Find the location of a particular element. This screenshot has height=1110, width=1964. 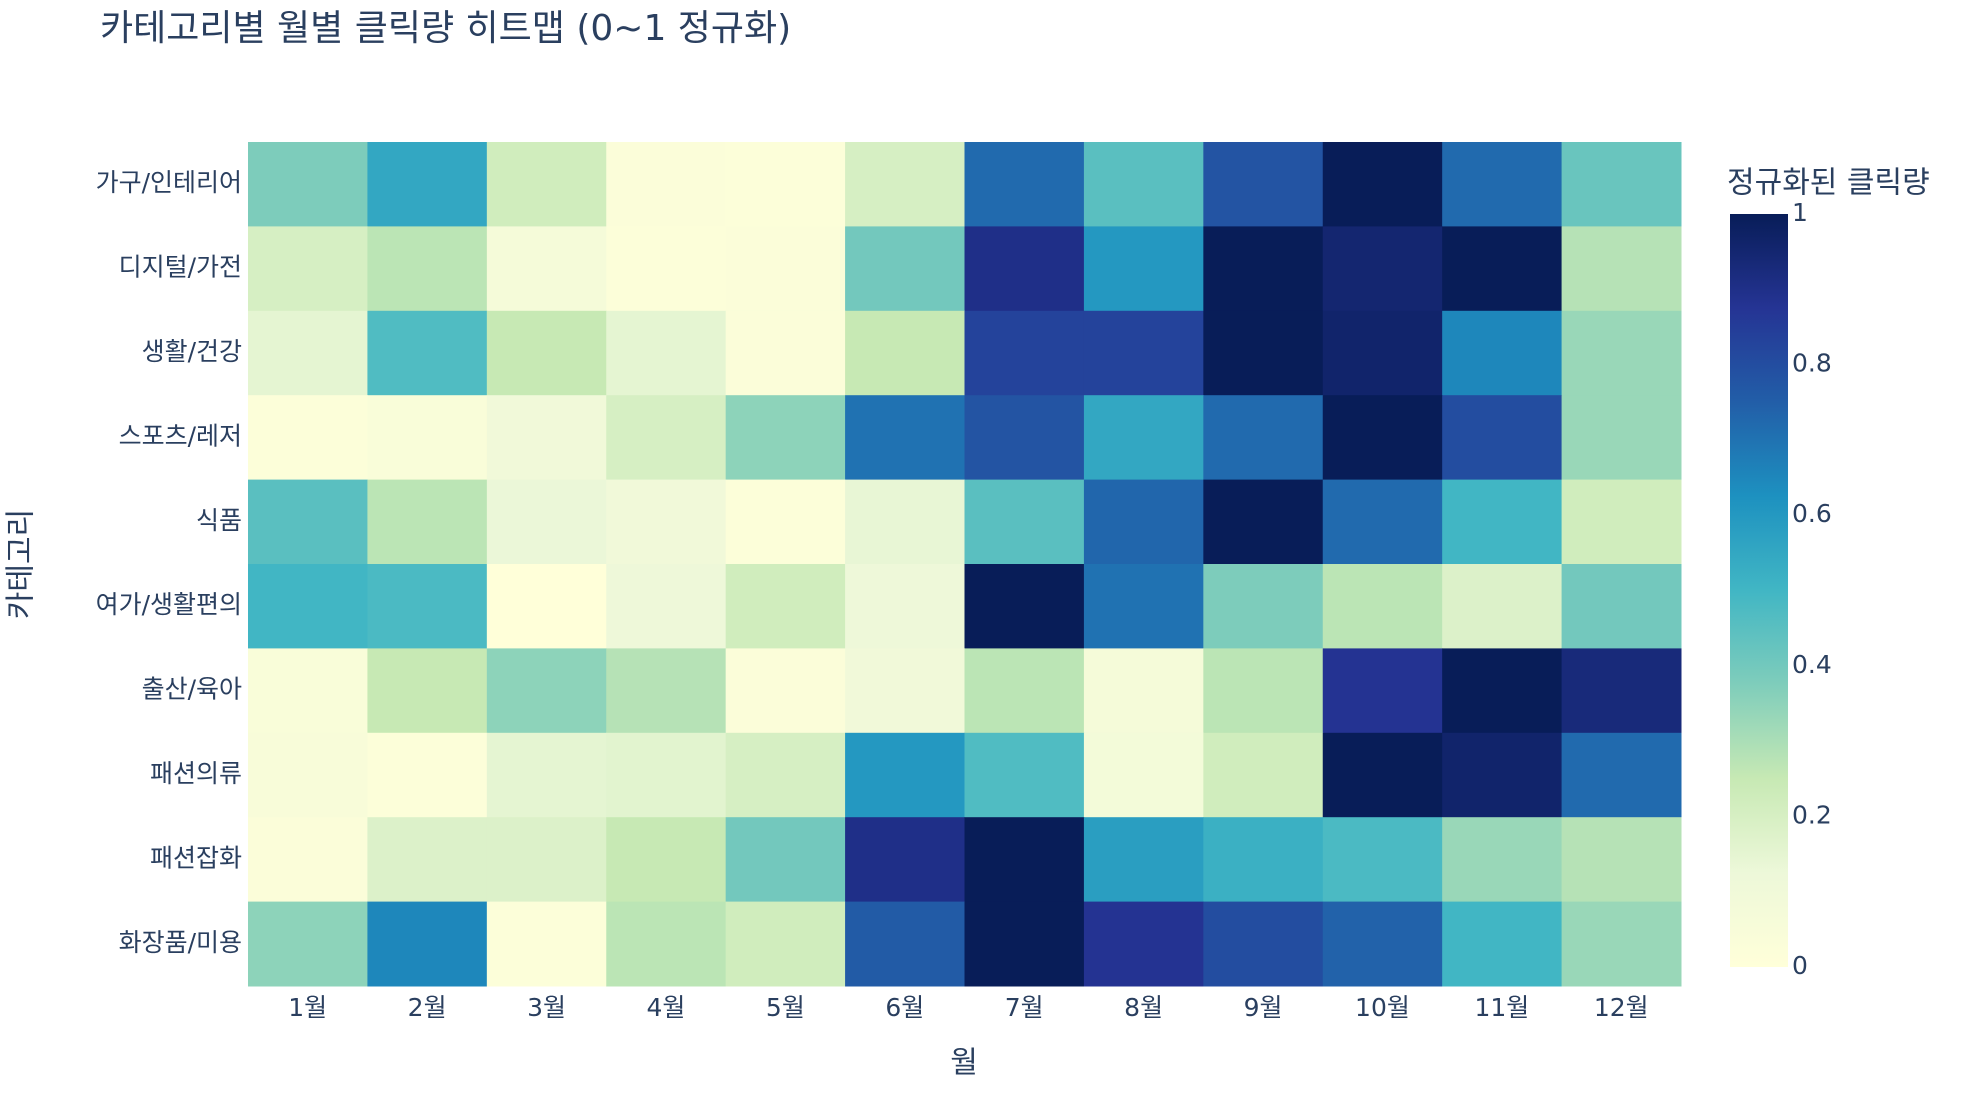

chart-title: 카테고리별 월별 클릭량 히트맵 (0~1 정규화) is located at coordinates (445, 28).